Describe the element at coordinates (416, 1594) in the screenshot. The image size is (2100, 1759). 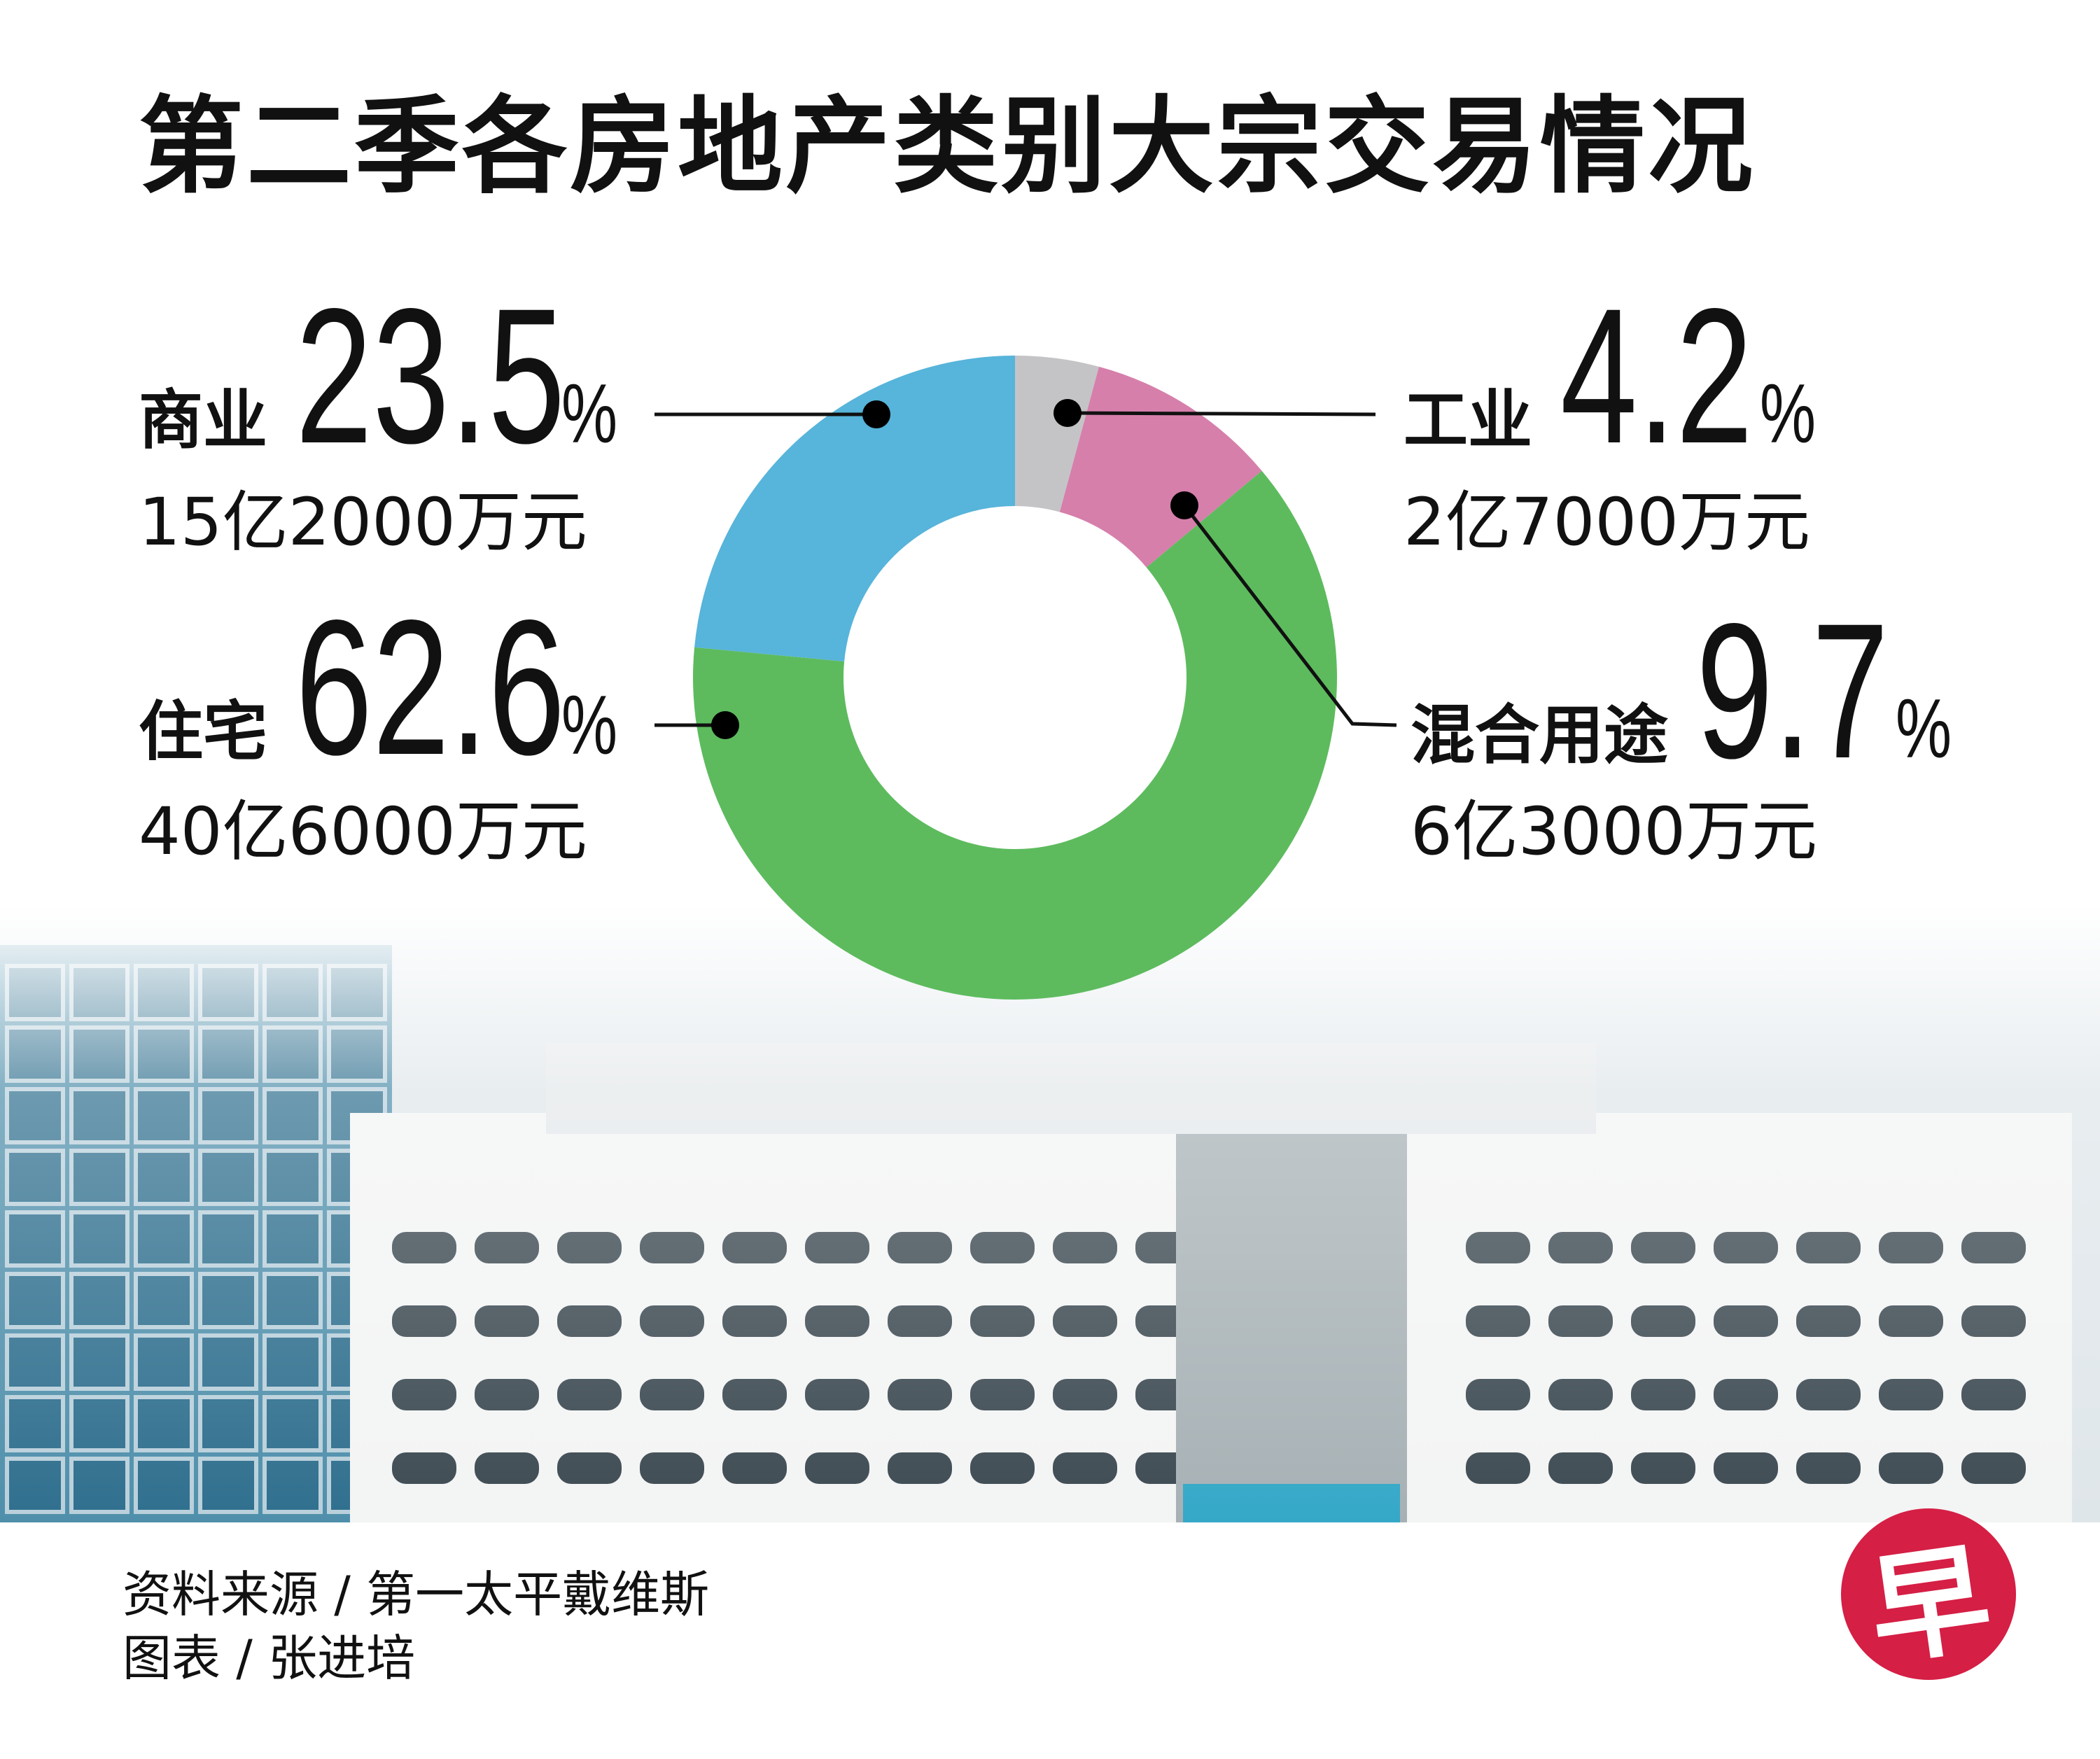
I see `source-note: 资料来源 / 第一太平戴维斯` at that location.